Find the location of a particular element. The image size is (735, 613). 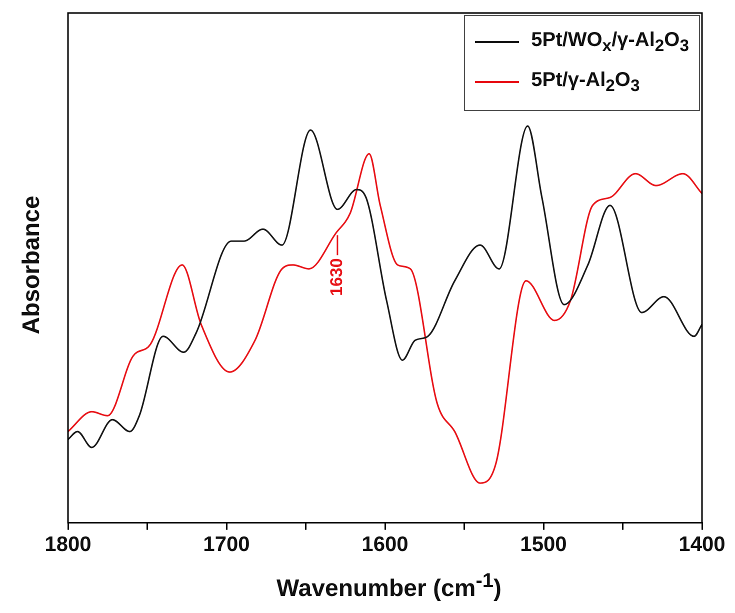

x-tick-label: 1400 is located at coordinates (702, 544).